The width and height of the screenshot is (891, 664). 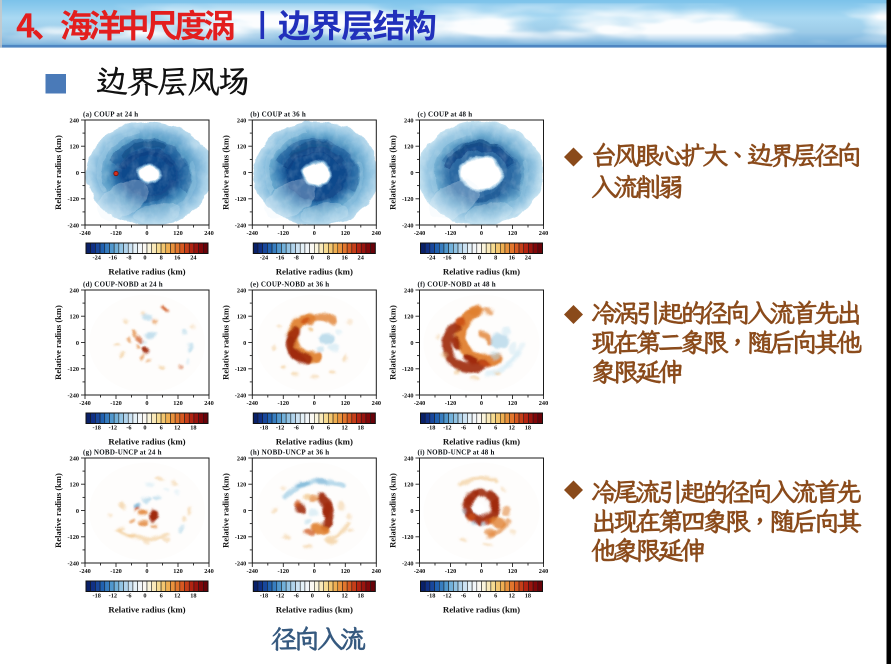 I want to click on svg-text: (g) NOBD-UNCP at 24 h, so click(x=122, y=453).